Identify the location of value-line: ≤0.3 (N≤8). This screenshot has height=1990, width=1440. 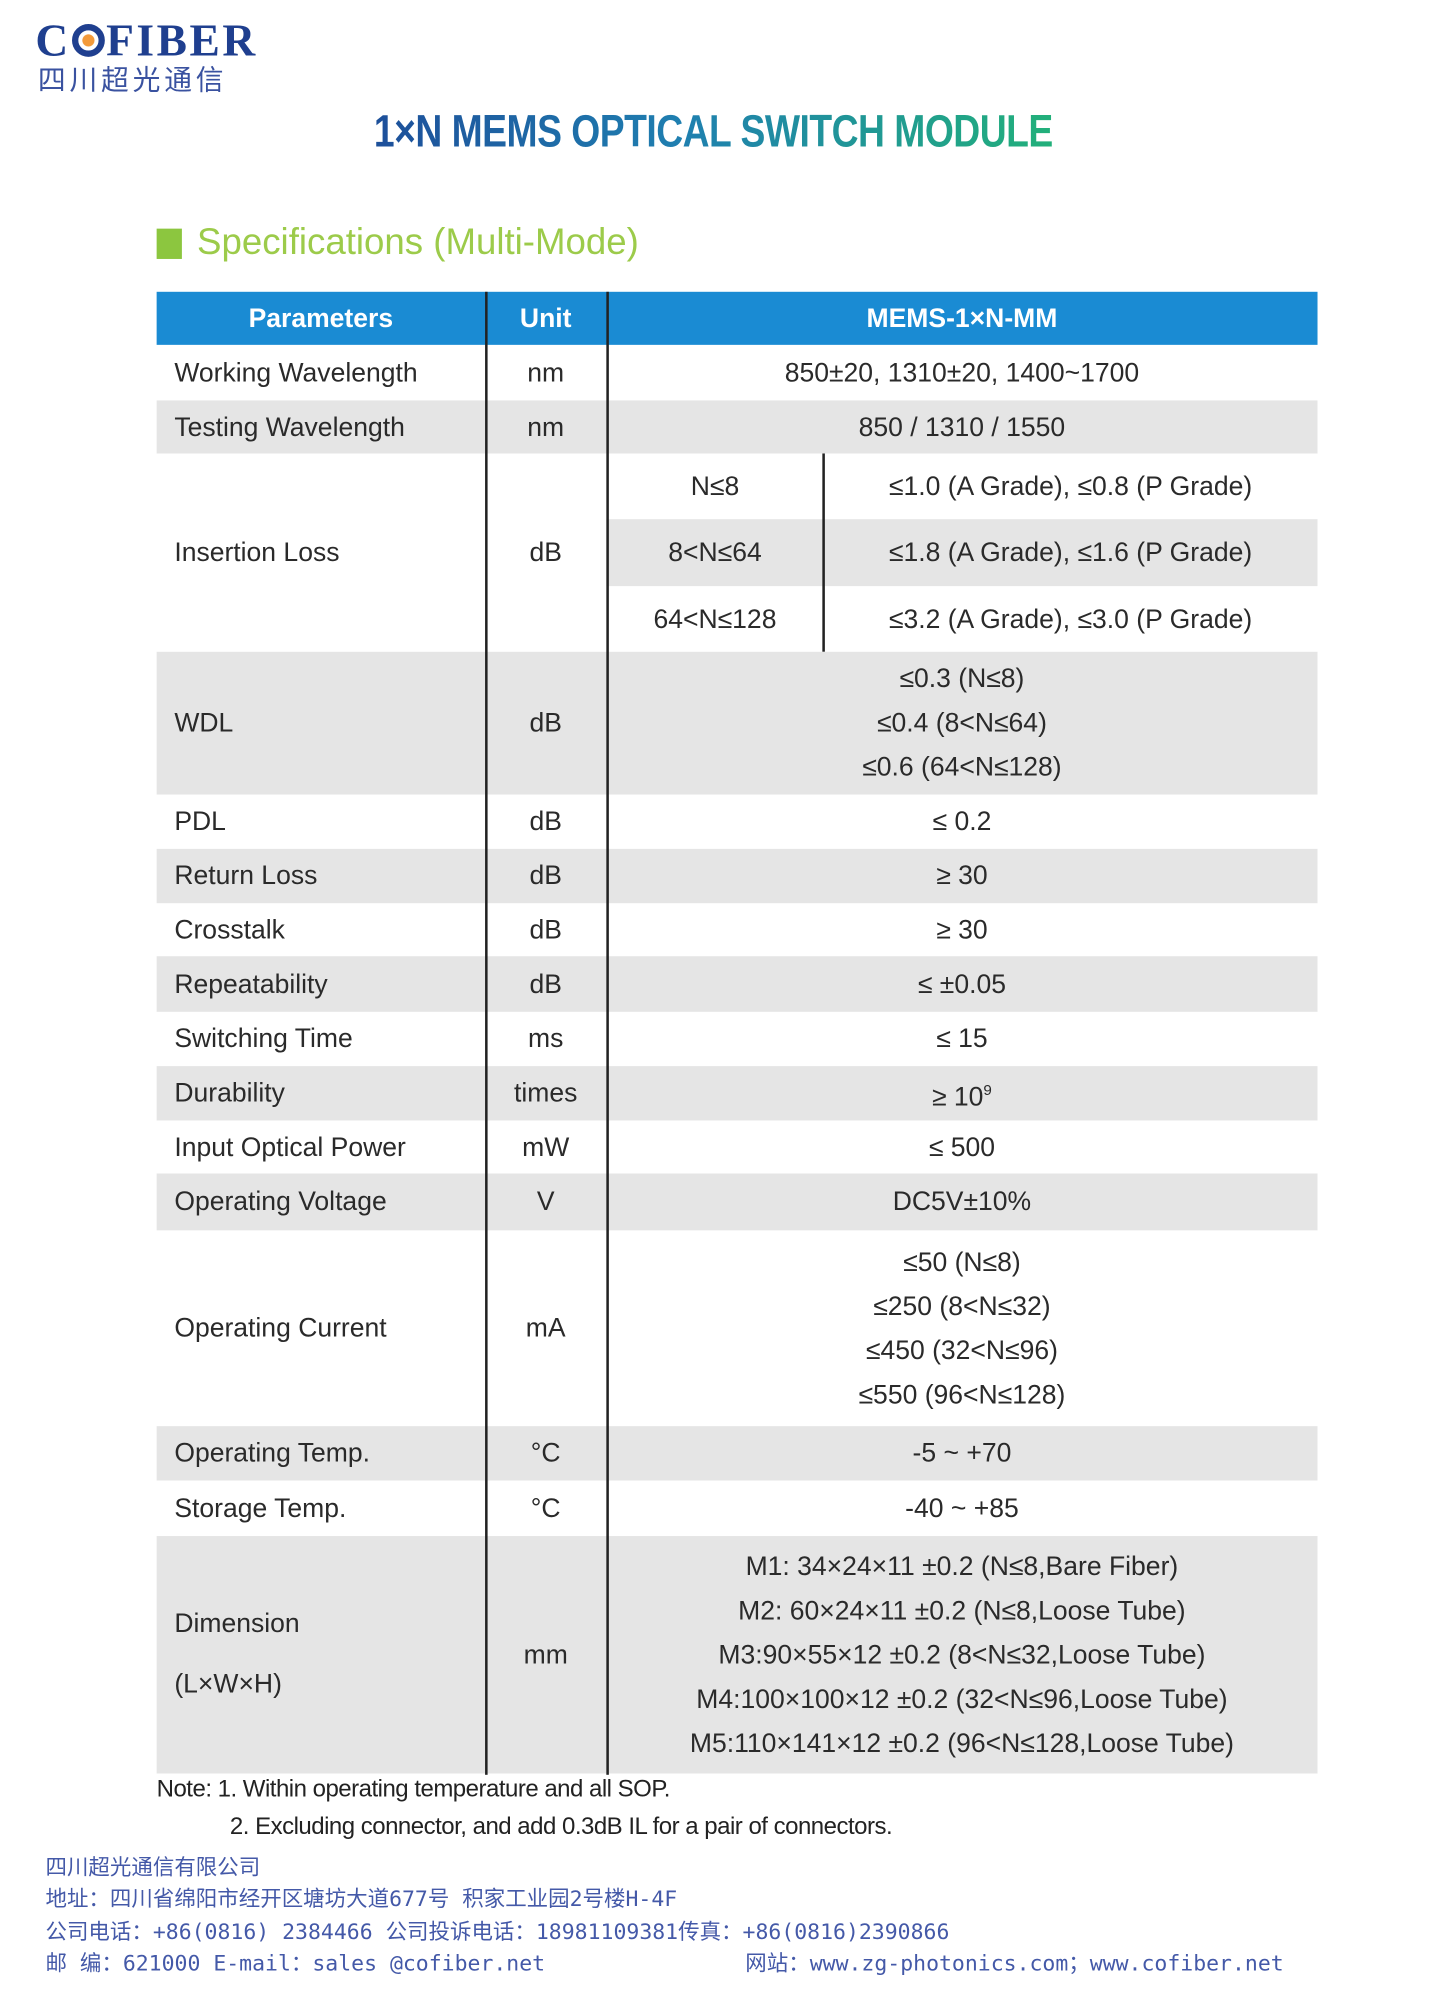
(961, 679).